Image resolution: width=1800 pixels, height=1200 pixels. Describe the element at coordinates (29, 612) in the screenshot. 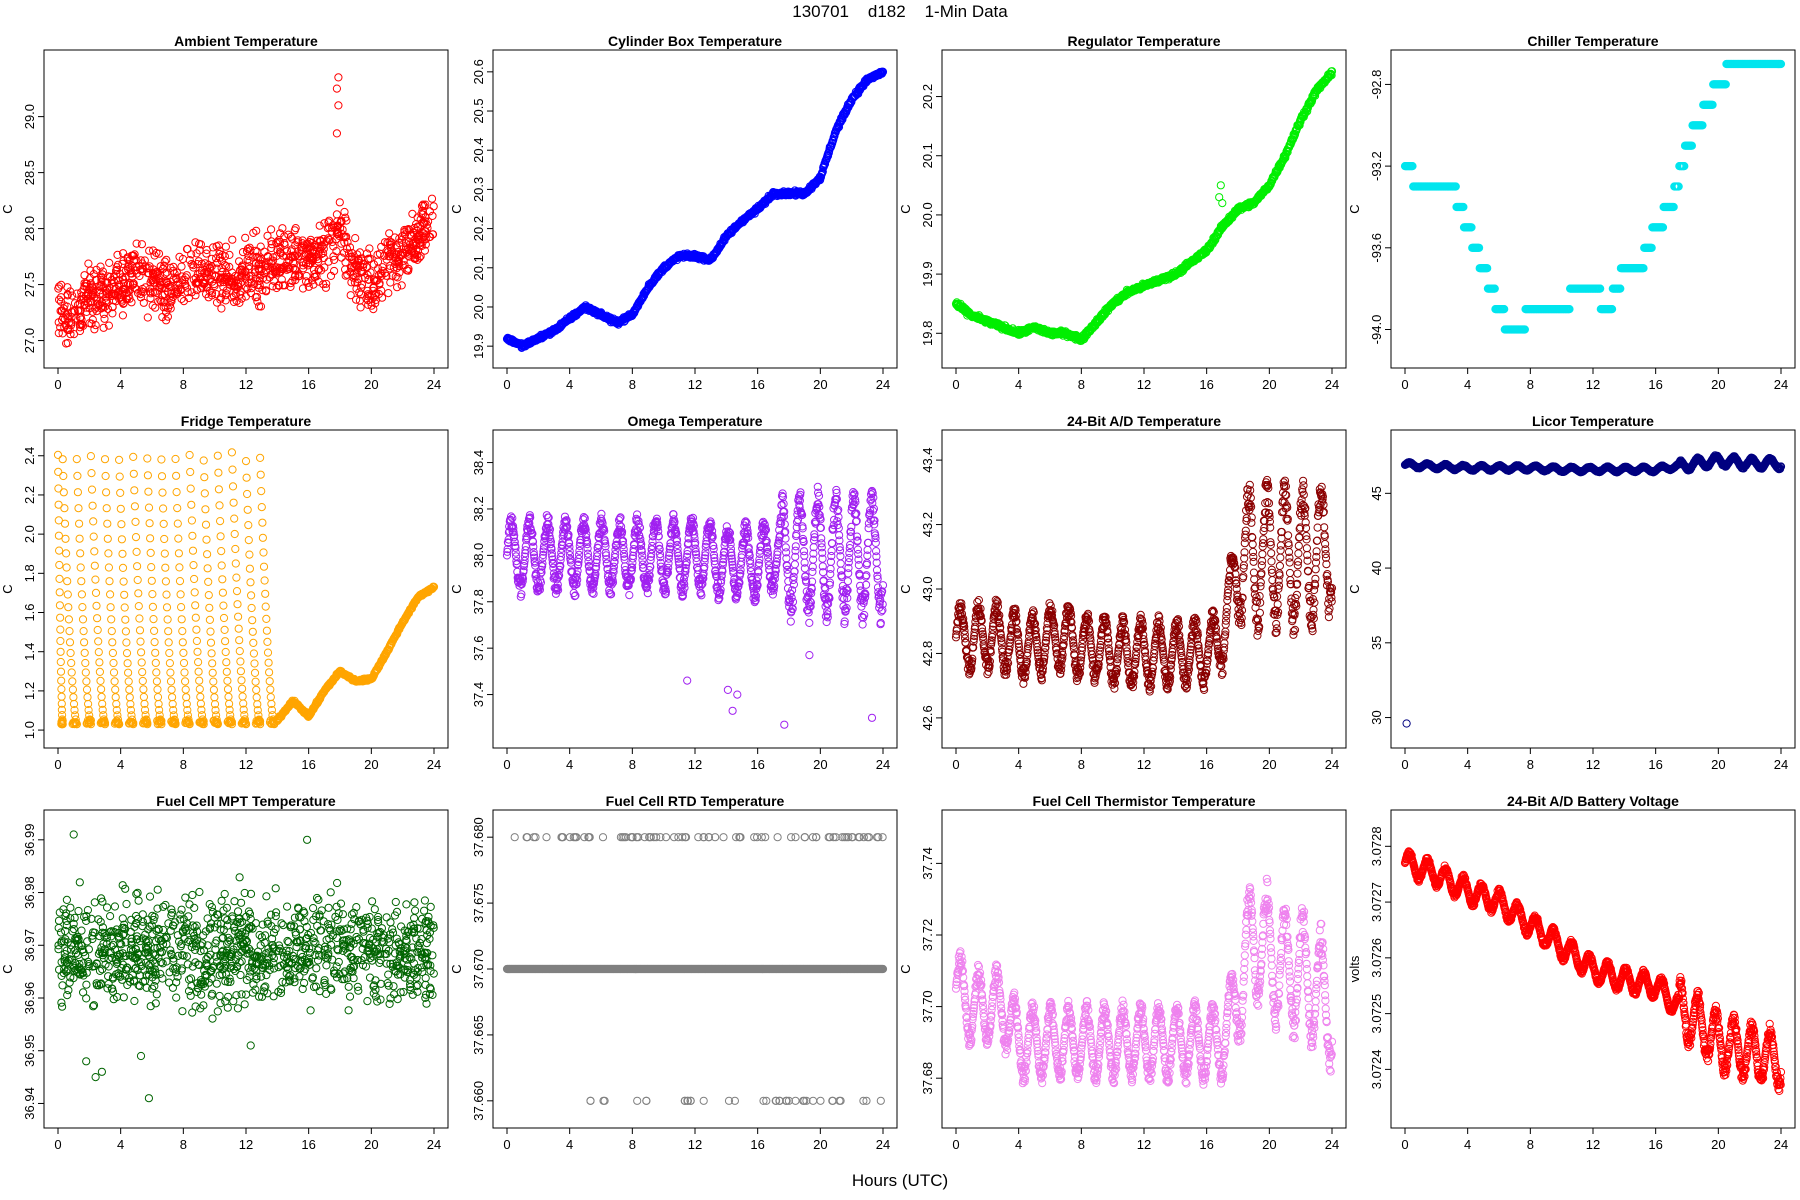

I see `y-tick-label: 1.6` at that location.